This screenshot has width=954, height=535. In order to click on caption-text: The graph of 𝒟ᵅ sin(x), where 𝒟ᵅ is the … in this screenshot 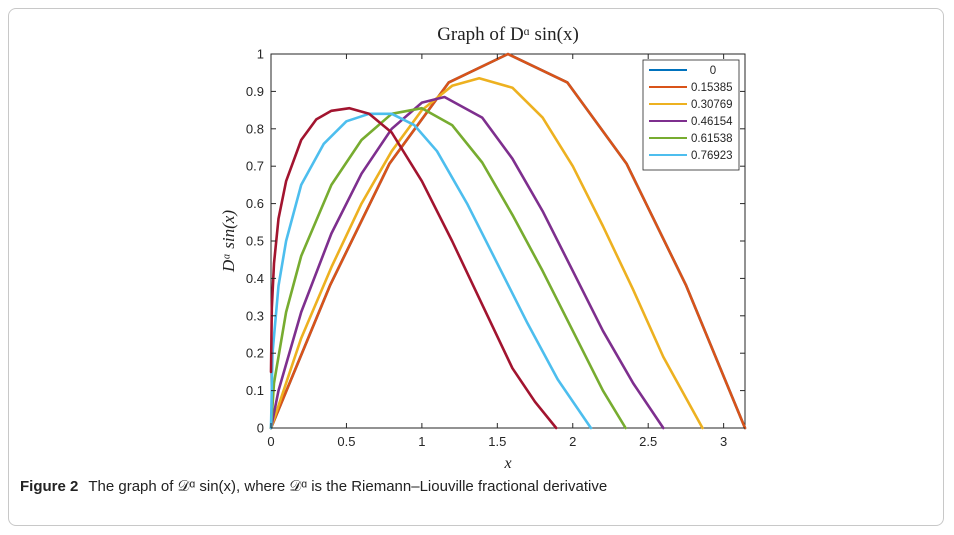, I will do `click(348, 486)`.